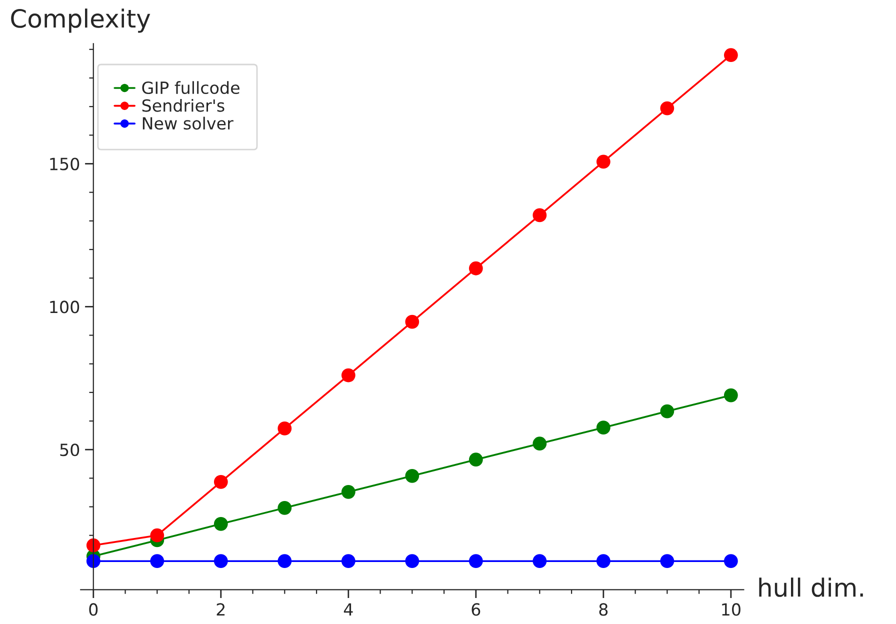 The width and height of the screenshot is (896, 624). Describe the element at coordinates (603, 609) in the screenshot. I see `x-tick-label: 8` at that location.